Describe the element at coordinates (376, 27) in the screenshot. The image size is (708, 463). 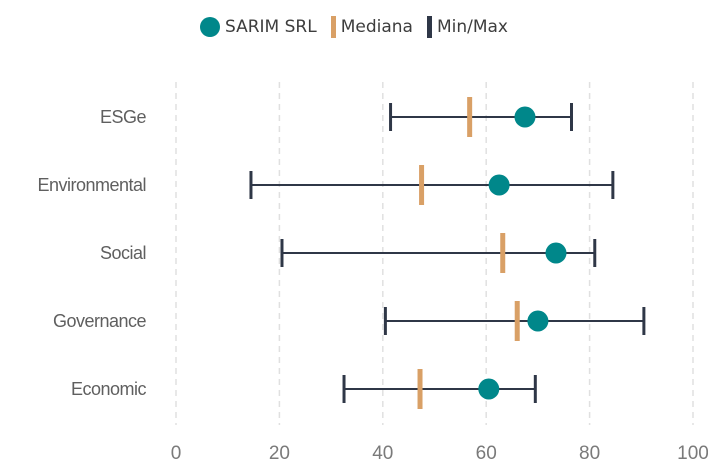
I see `legend-label-mediana: Mediana` at that location.